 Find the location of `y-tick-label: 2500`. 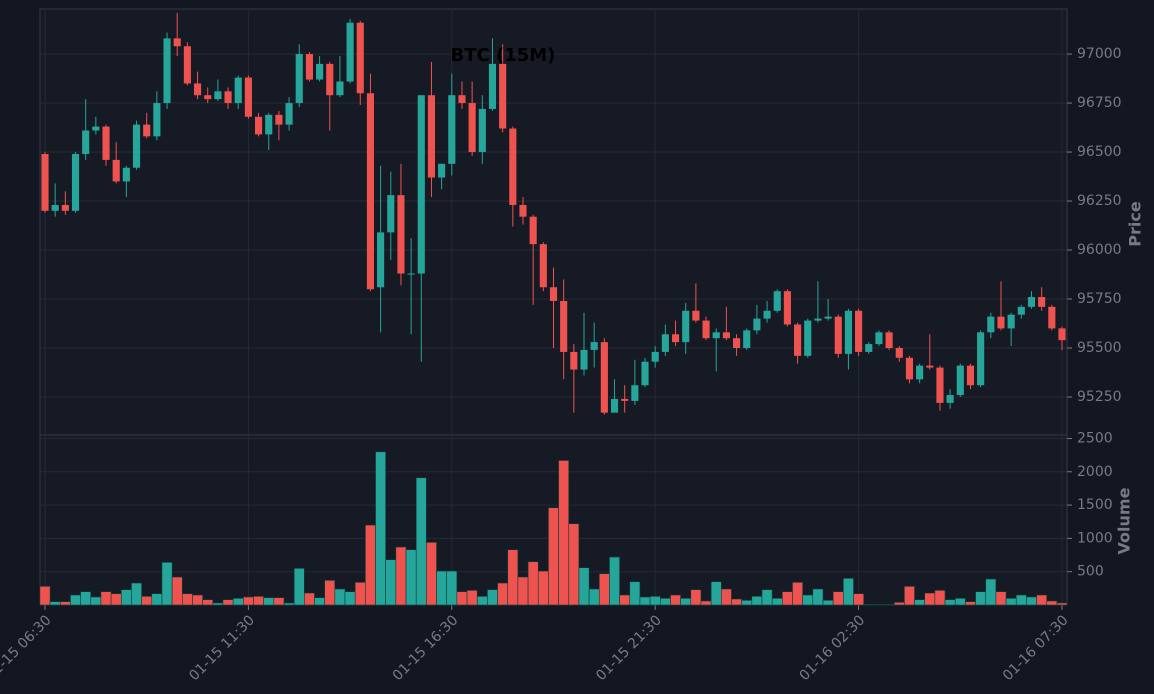

y-tick-label: 2500 is located at coordinates (1095, 438).